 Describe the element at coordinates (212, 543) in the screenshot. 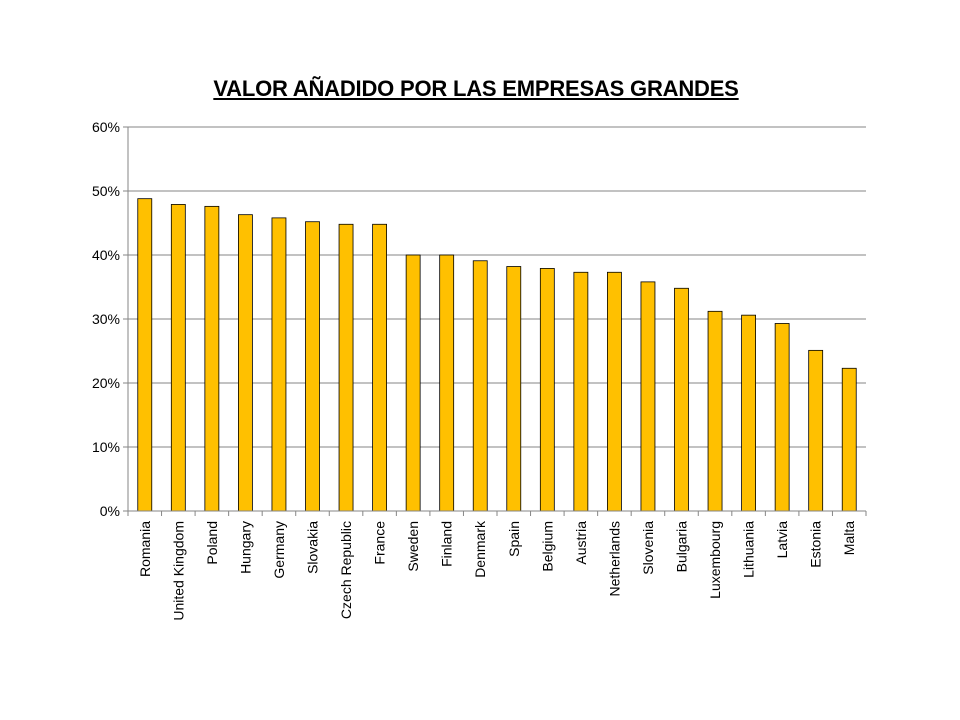

I see `x-tick-label: Poland` at that location.